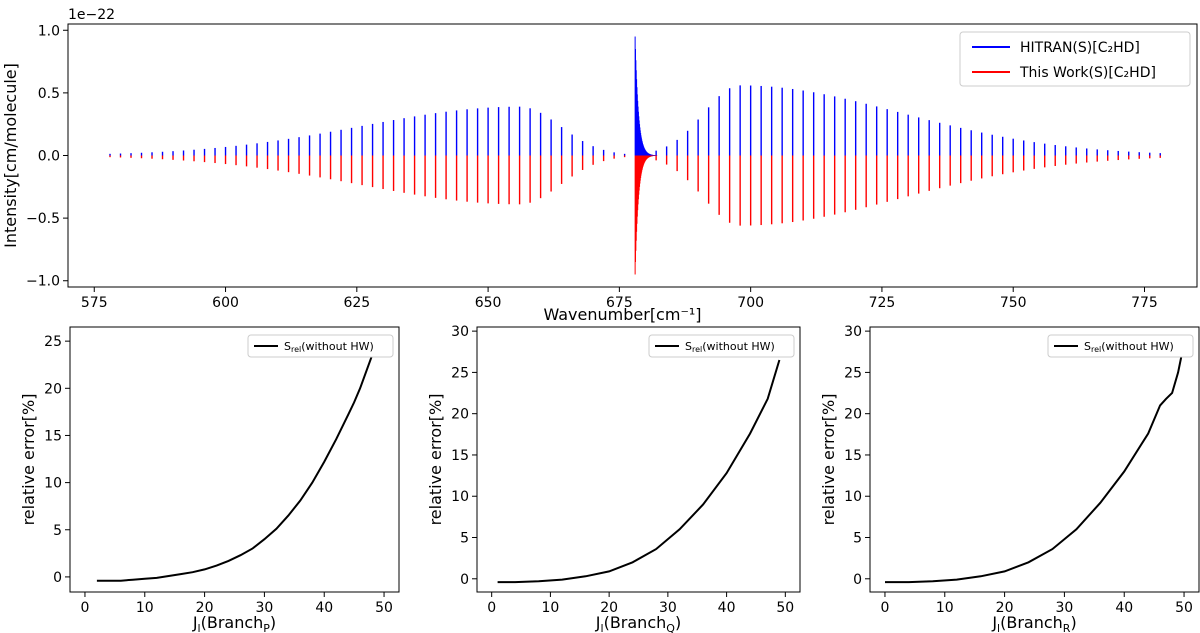  Describe the element at coordinates (1087, 73) in the screenshot. I see `spectrum-legend-label: This Work(S)[C₂HD]` at that location.